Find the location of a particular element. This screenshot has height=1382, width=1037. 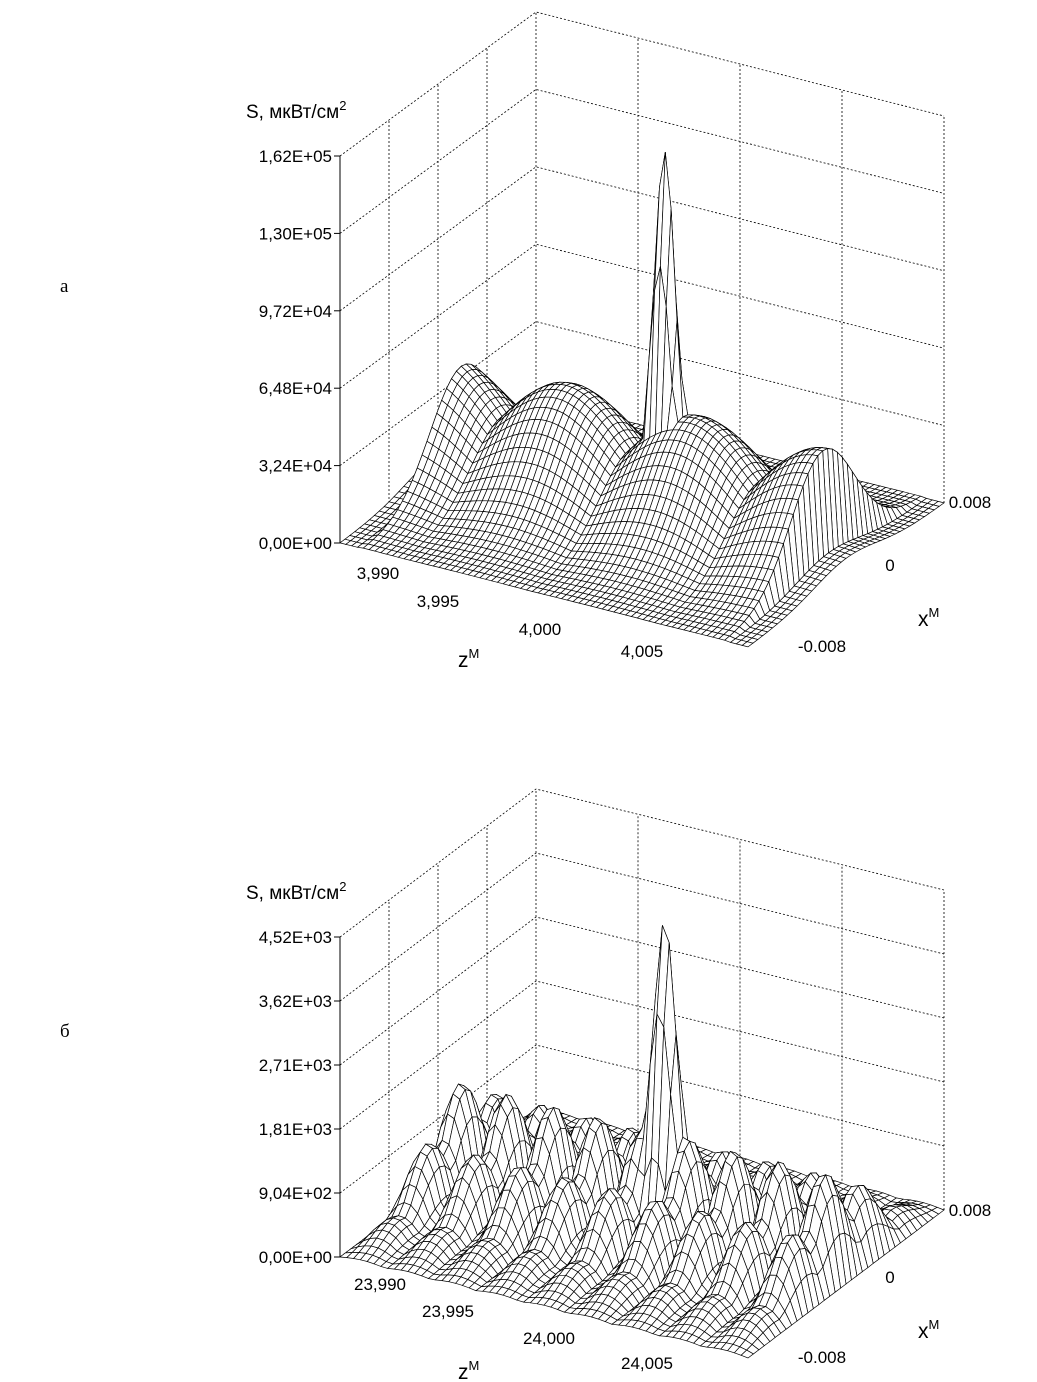

panel-label-a: а is located at coordinates (64, 286).